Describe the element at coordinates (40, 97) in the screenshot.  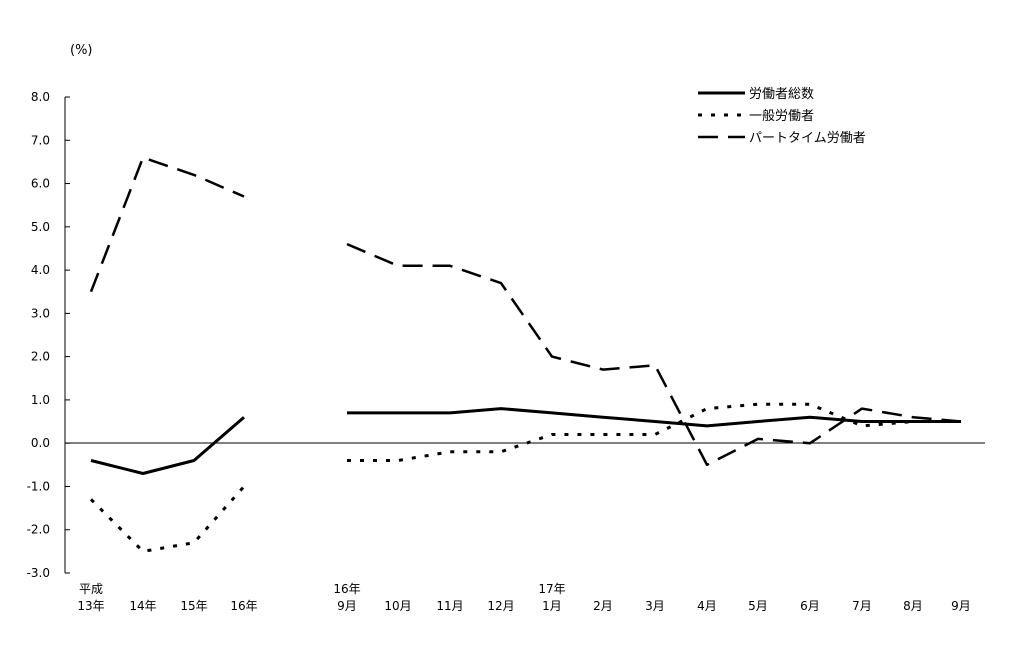
I see `y-tick-label: 8.0` at that location.